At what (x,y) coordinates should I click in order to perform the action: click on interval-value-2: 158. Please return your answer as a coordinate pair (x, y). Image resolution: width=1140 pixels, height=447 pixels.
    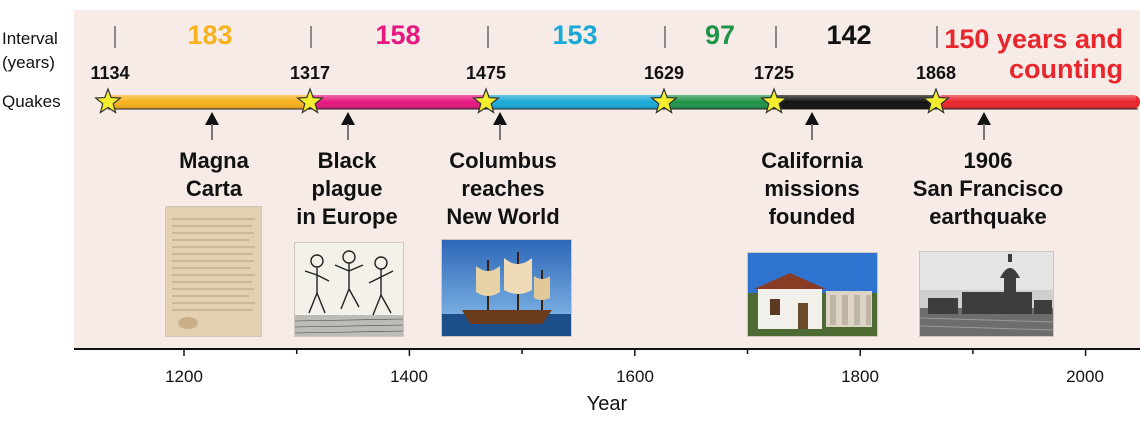
    Looking at the image, I should click on (398, 35).